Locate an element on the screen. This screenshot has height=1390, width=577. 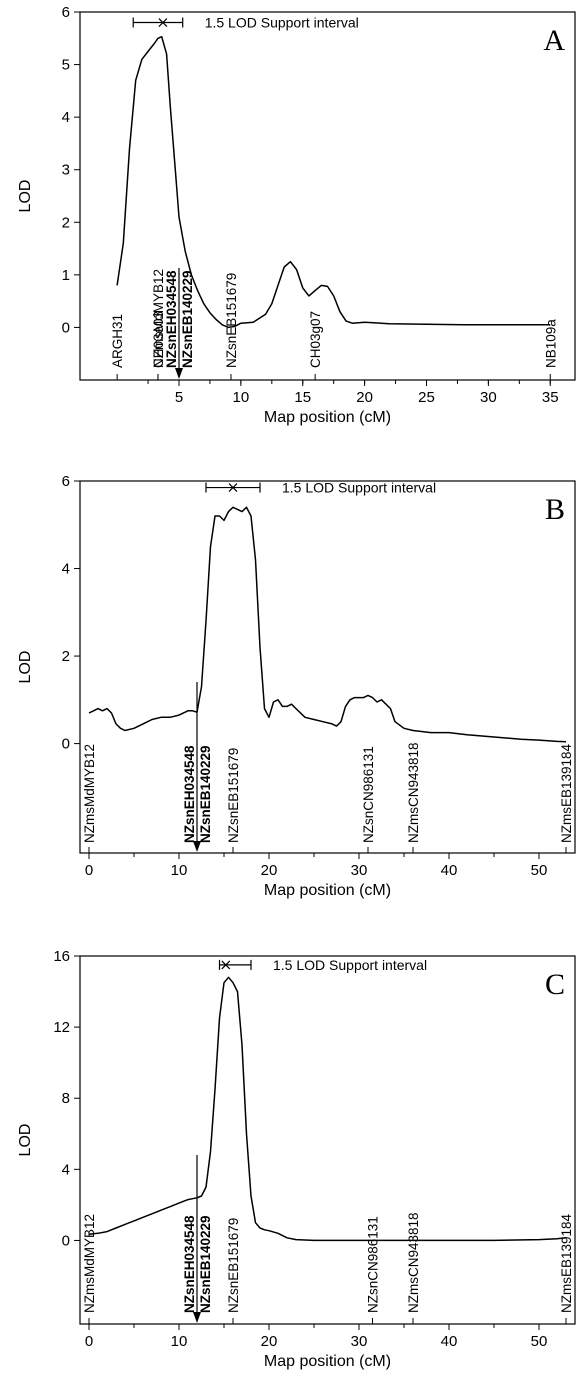
panel-letter: A is located at coordinates (554, 40).